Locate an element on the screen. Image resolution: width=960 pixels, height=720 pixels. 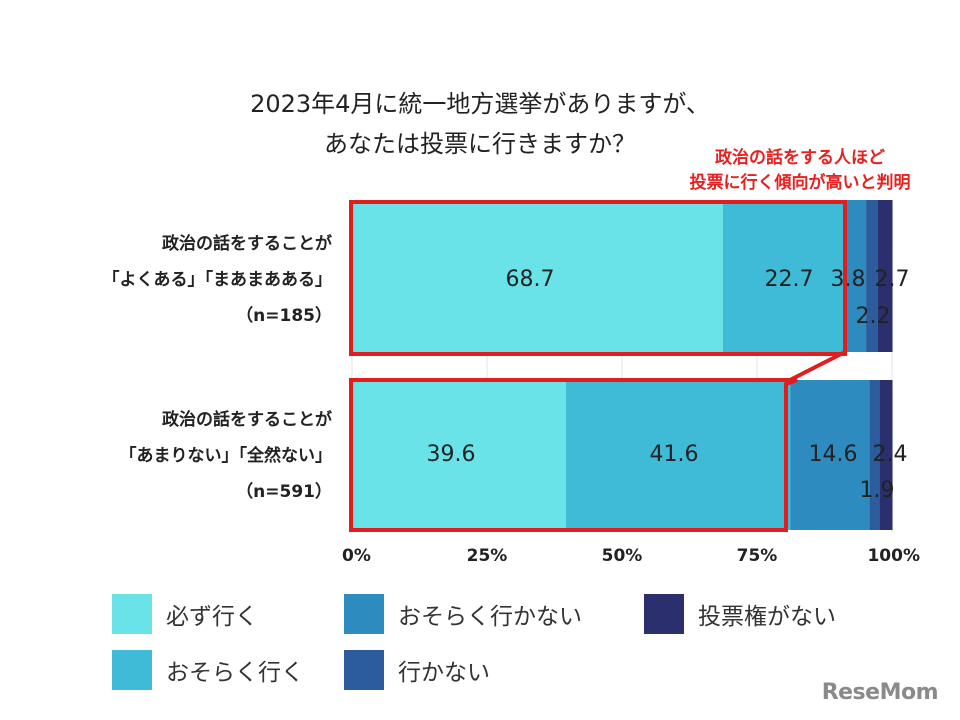
row-label-line: （n=185） is located at coordinates (284, 316).